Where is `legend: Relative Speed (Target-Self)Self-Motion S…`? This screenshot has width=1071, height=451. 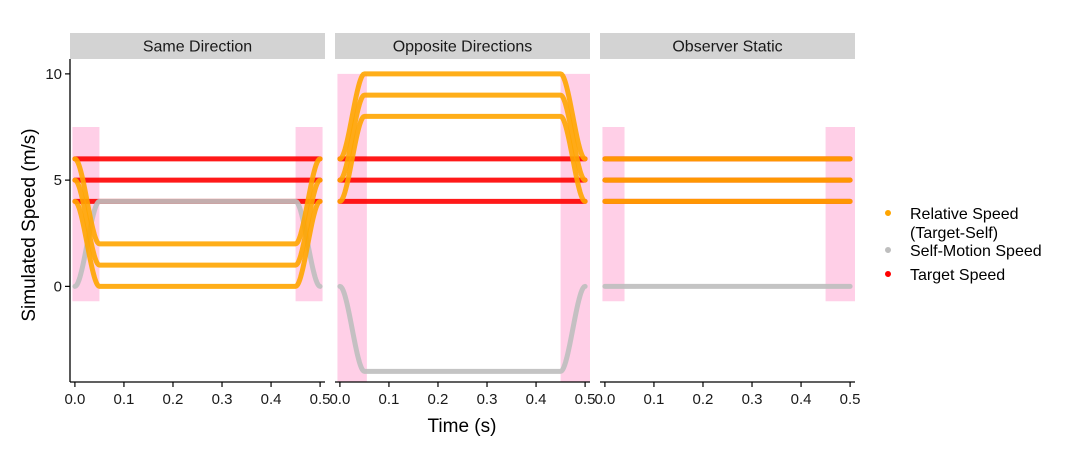
legend: Relative Speed (Target-Self)Self-Motion S… is located at coordinates (963, 245).